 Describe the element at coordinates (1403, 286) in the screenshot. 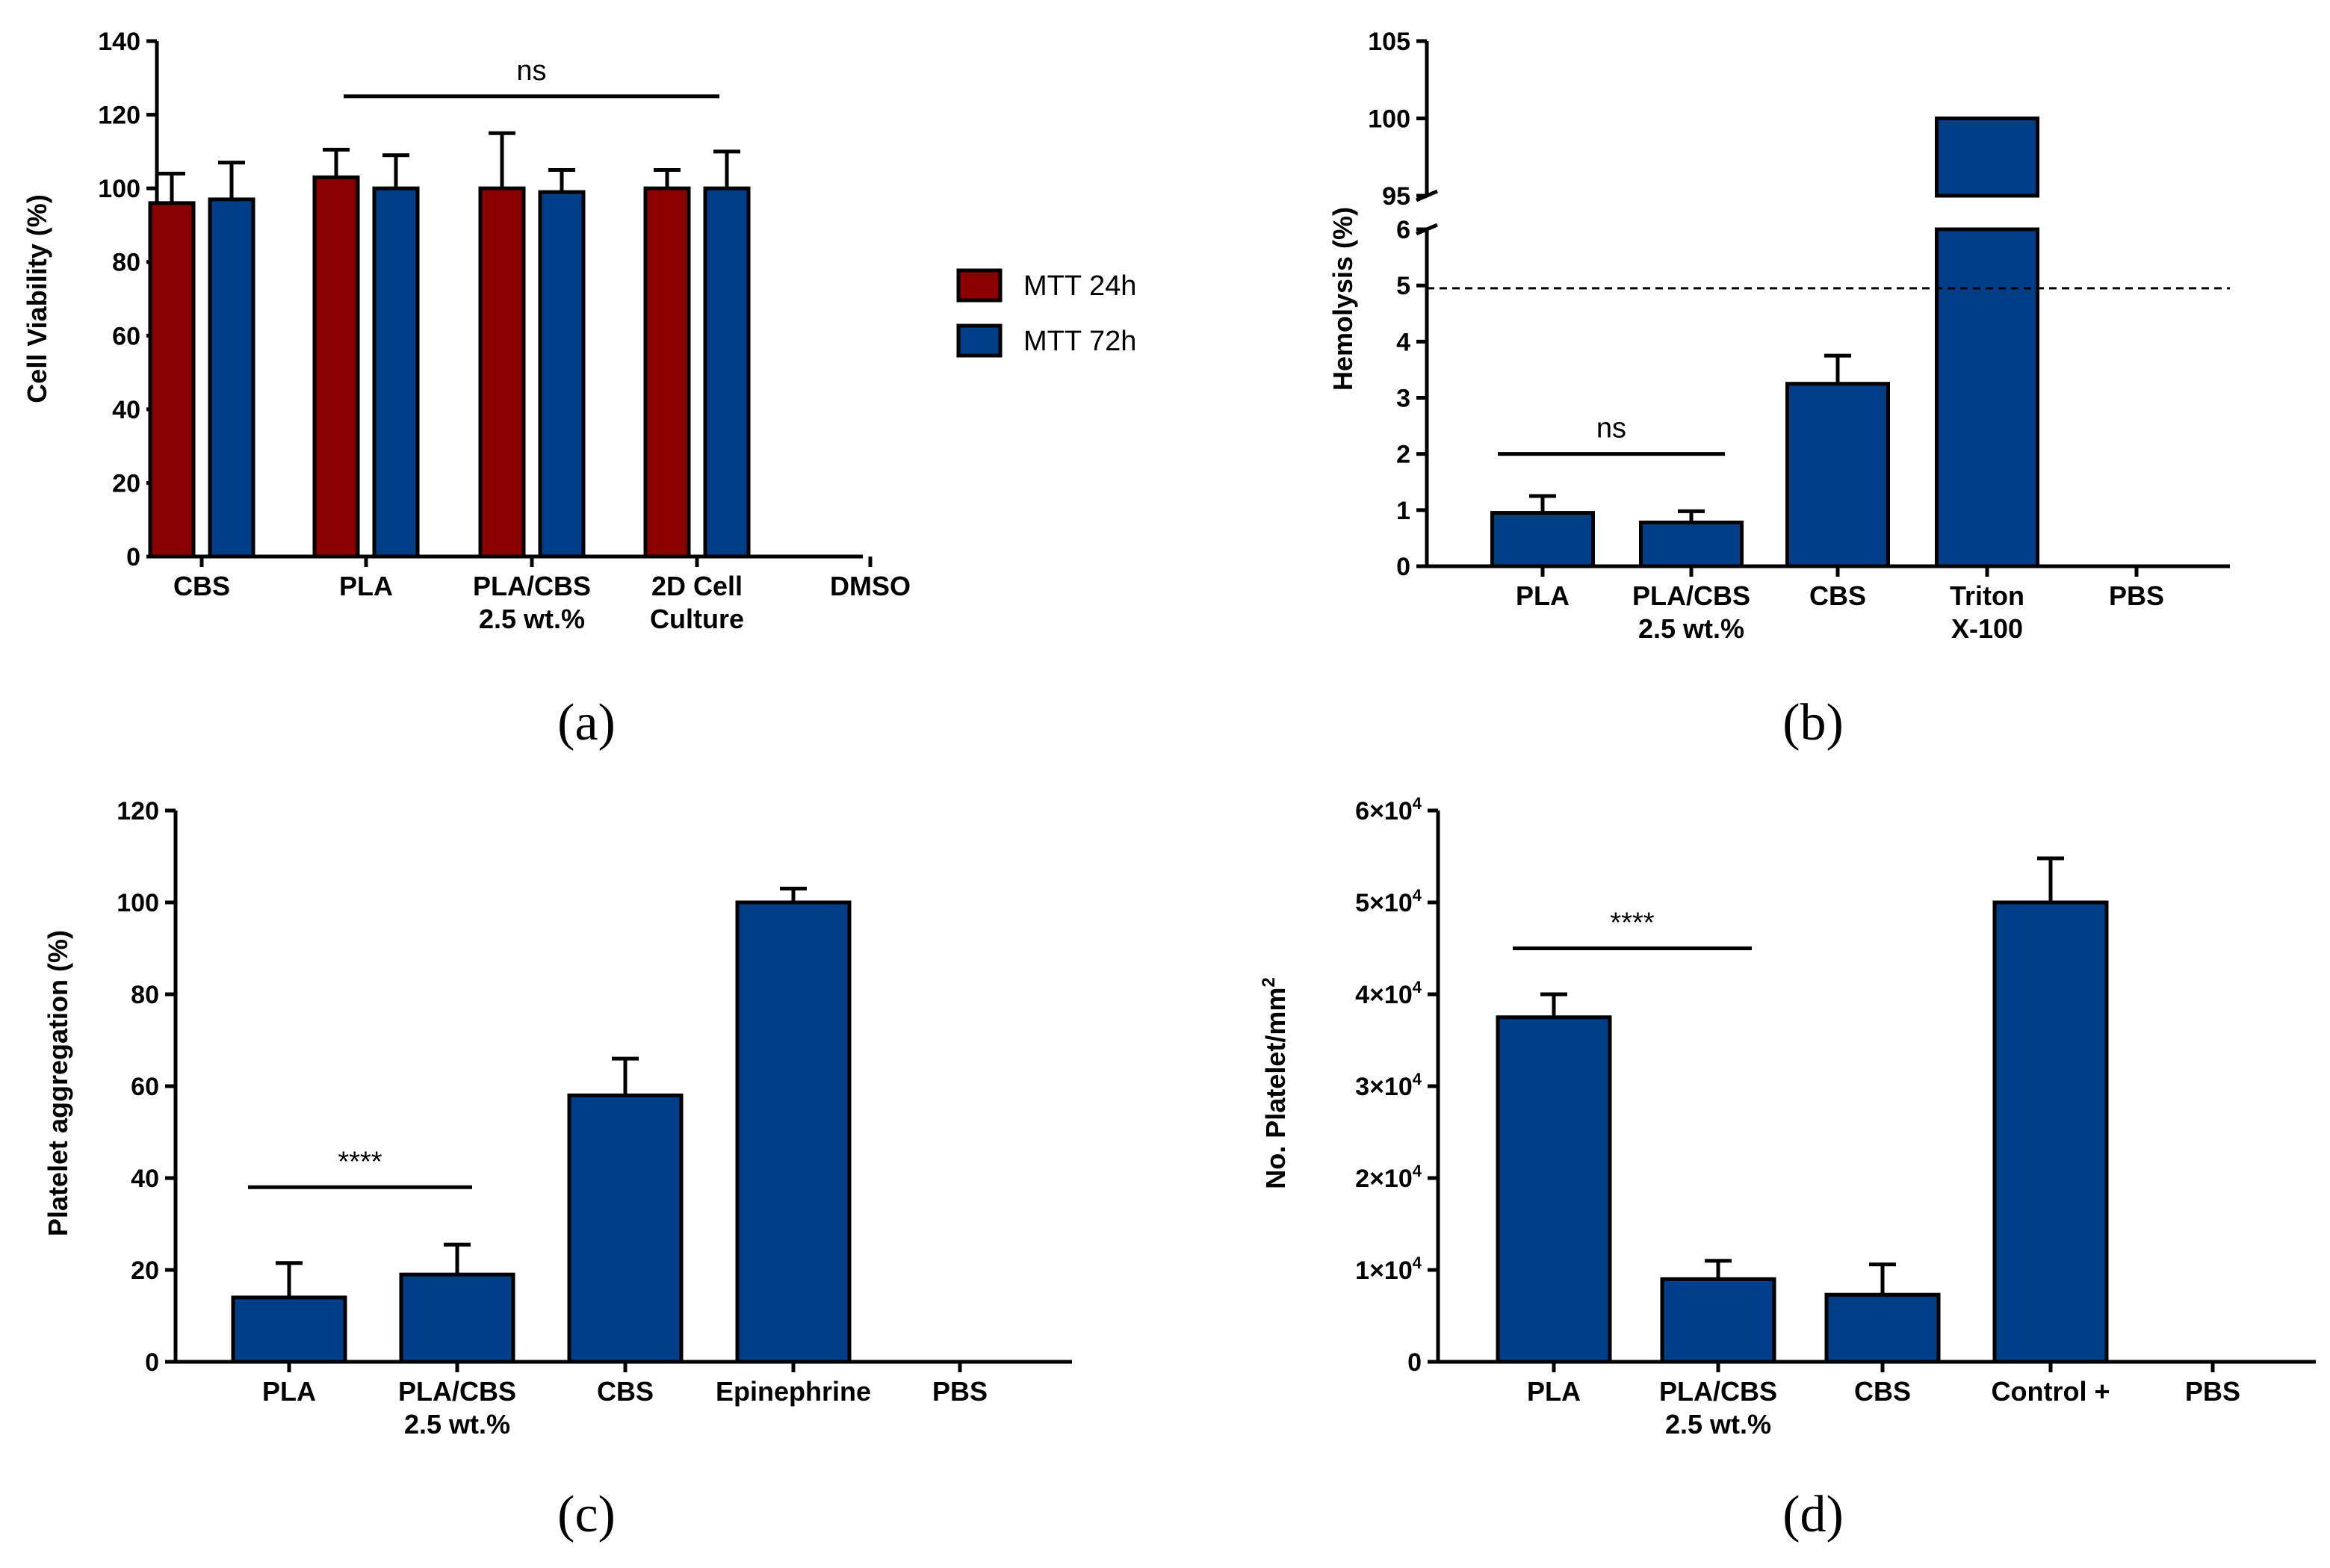

I see `b-y-tick-label: 5` at that location.